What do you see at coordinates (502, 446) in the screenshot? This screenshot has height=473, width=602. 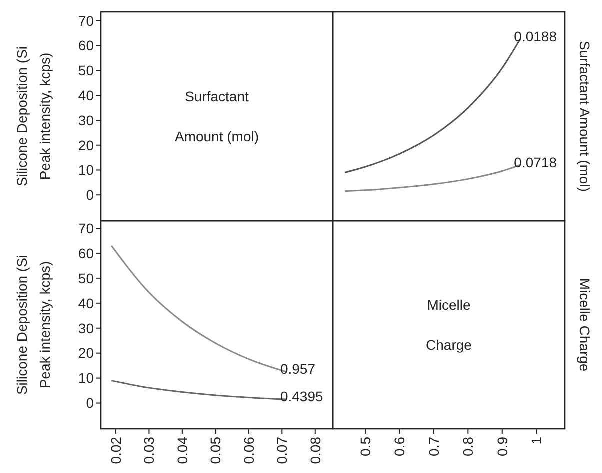 I see `x-tick-label: 0.9` at bounding box center [502, 446].